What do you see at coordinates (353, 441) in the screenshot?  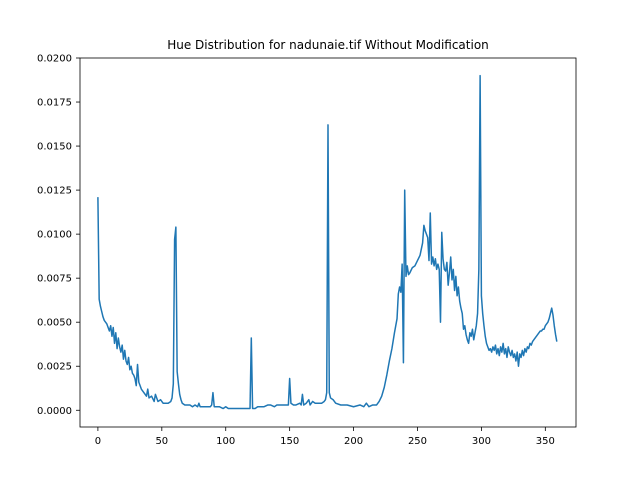 I see `x-tick-label: 200` at bounding box center [353, 441].